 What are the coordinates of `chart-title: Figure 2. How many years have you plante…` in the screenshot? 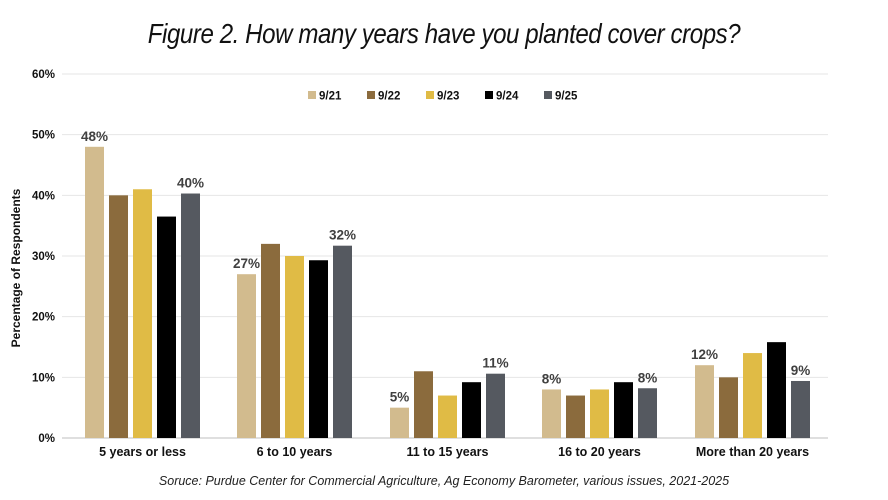 It's located at (444, 33).